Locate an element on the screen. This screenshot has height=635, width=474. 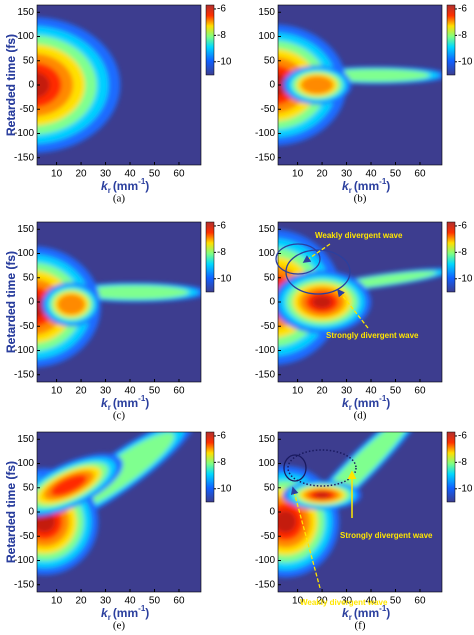
caption: (e) is located at coordinates (119, 626).